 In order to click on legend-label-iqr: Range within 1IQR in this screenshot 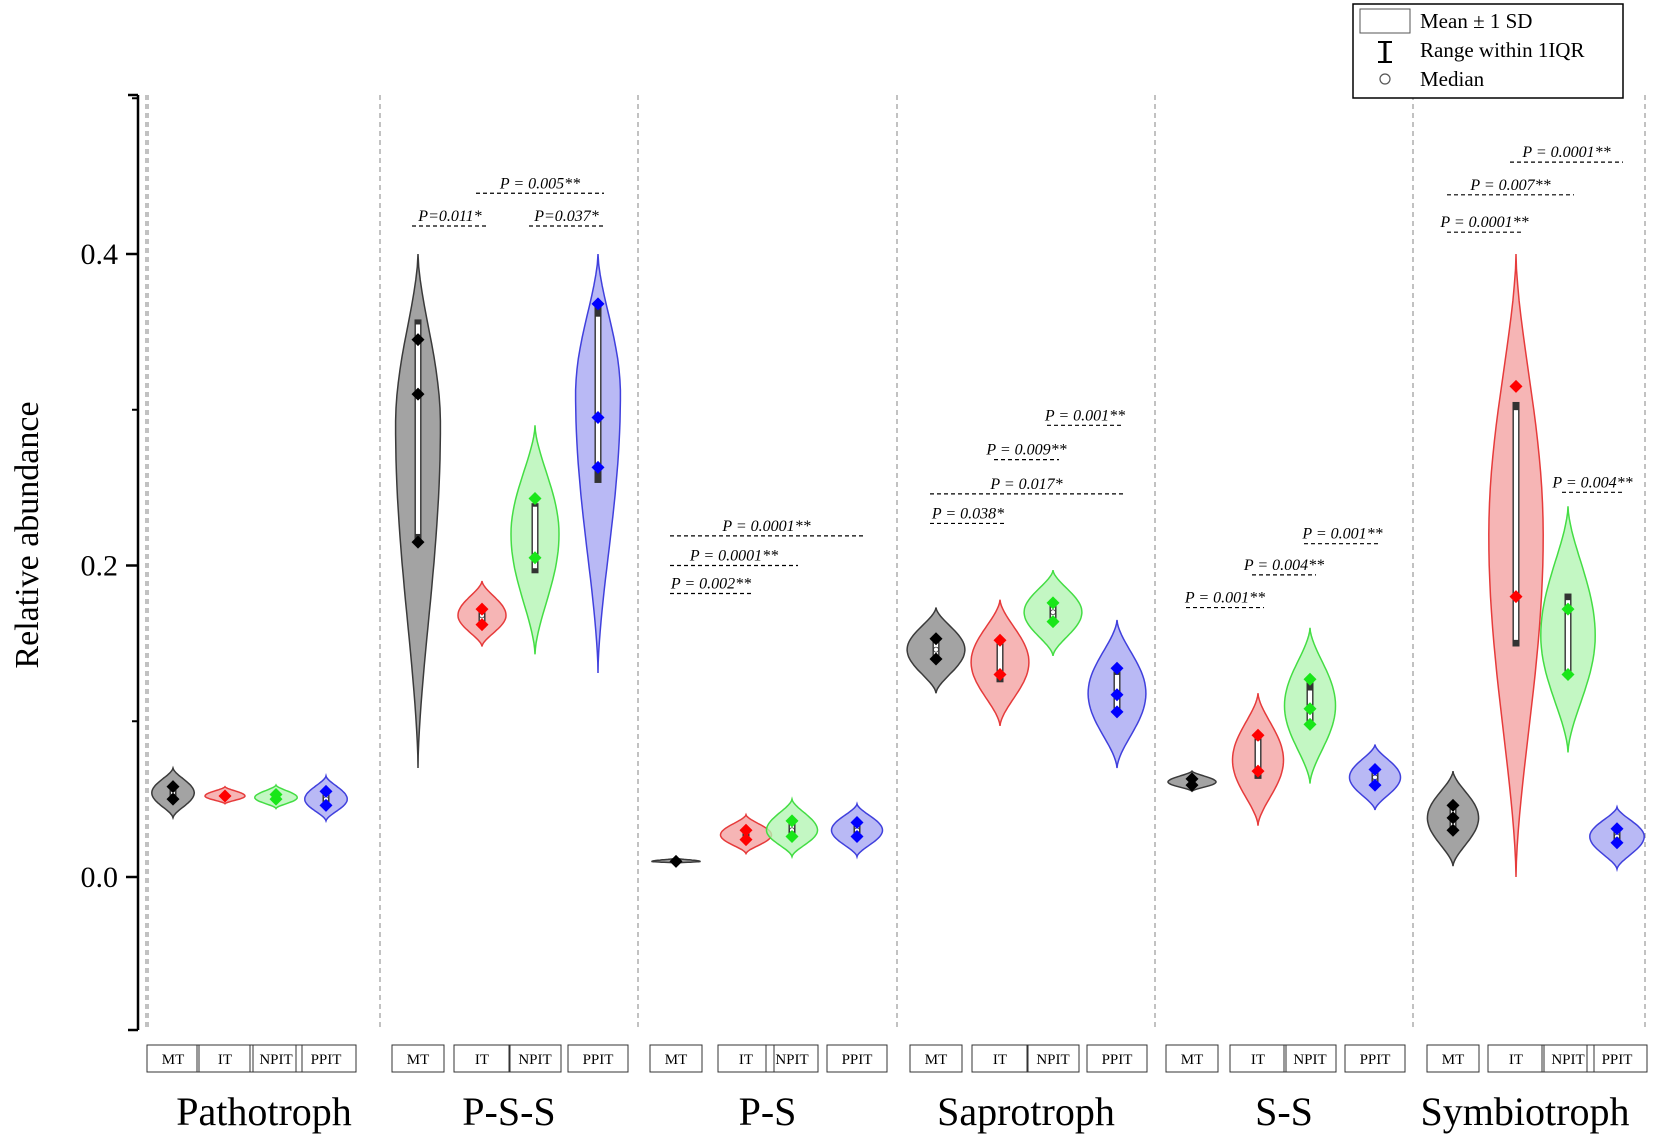, I will do `click(1502, 50)`.